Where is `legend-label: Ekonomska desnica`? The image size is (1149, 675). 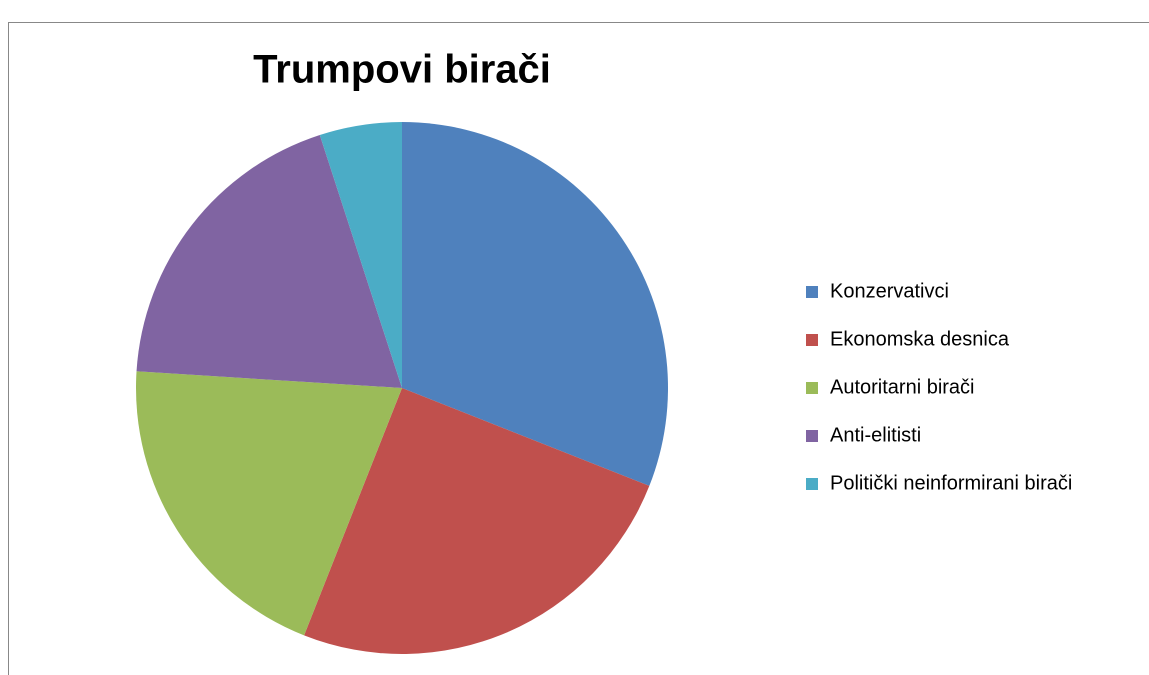 legend-label: Ekonomska desnica is located at coordinates (920, 339).